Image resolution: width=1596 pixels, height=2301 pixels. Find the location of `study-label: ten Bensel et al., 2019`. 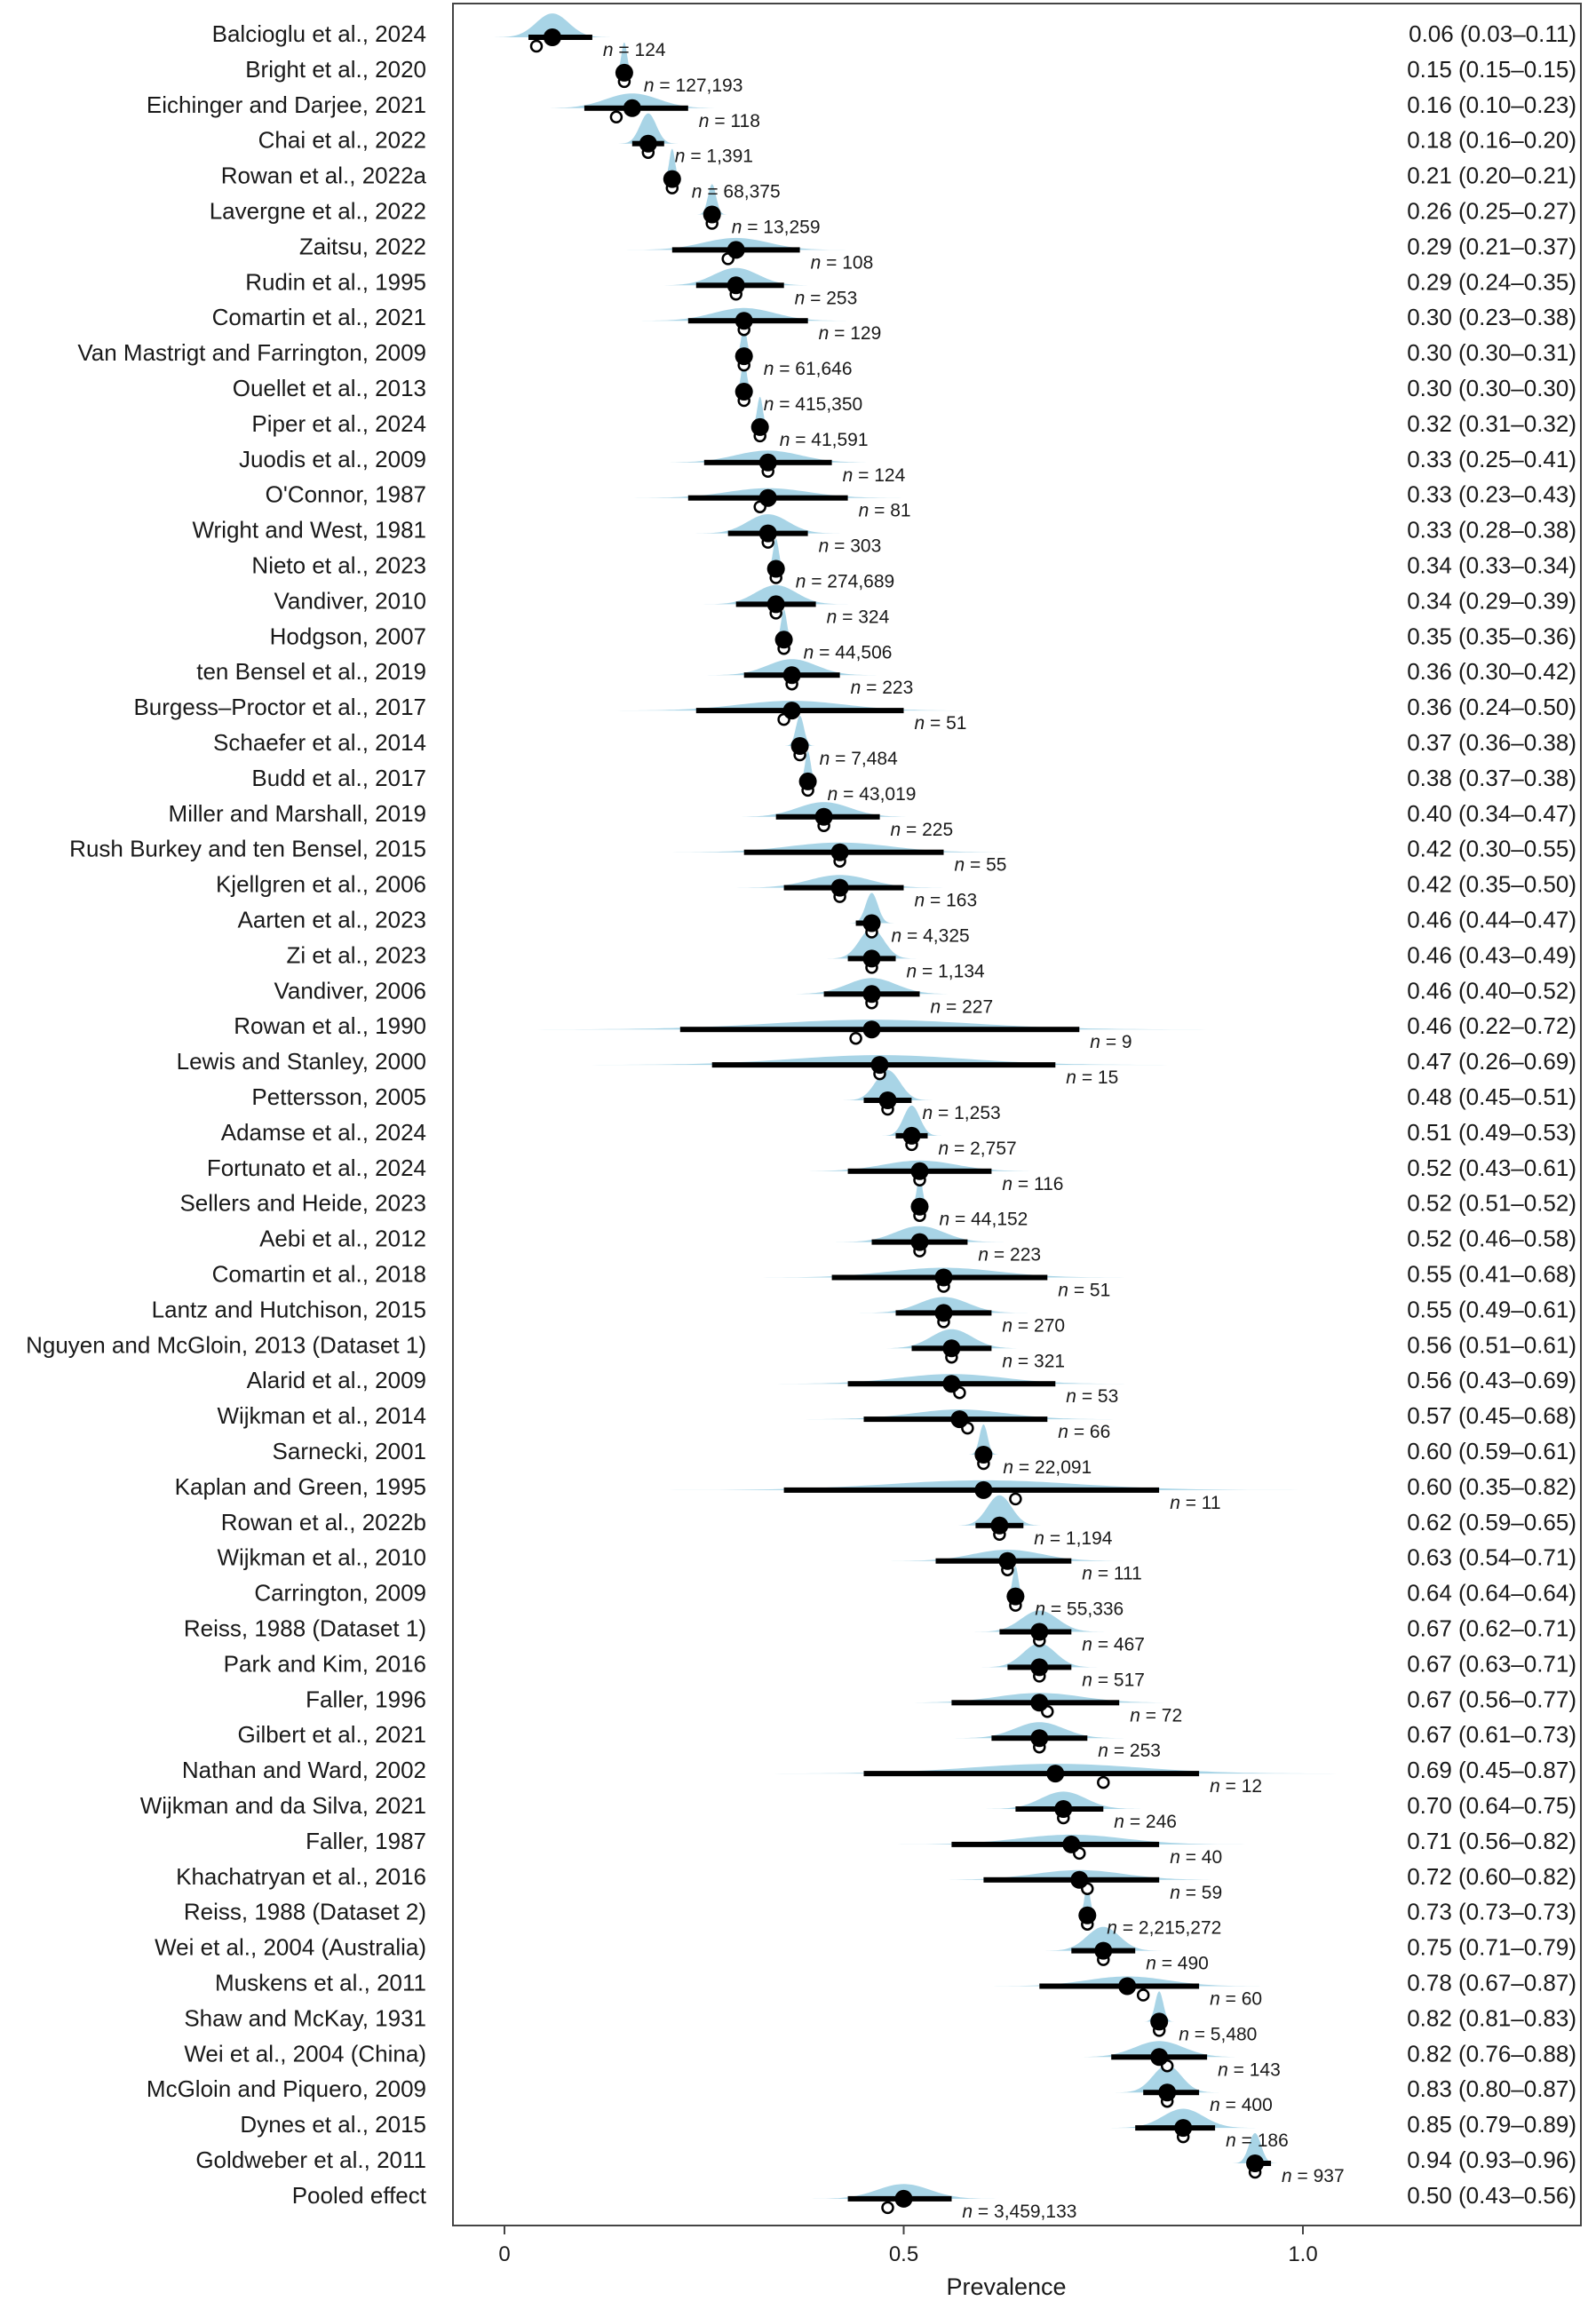

study-label: ten Bensel et al., 2019 is located at coordinates (311, 671).